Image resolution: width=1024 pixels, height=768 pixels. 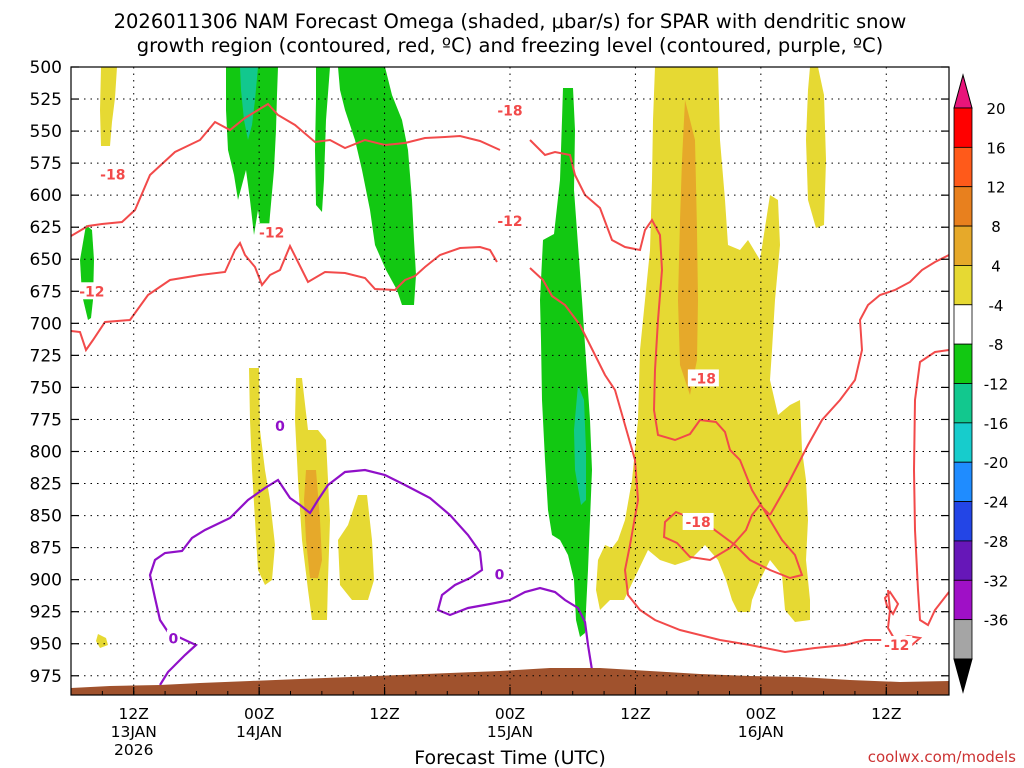 I want to click on y-tick-label: 800, so click(x=46, y=452).